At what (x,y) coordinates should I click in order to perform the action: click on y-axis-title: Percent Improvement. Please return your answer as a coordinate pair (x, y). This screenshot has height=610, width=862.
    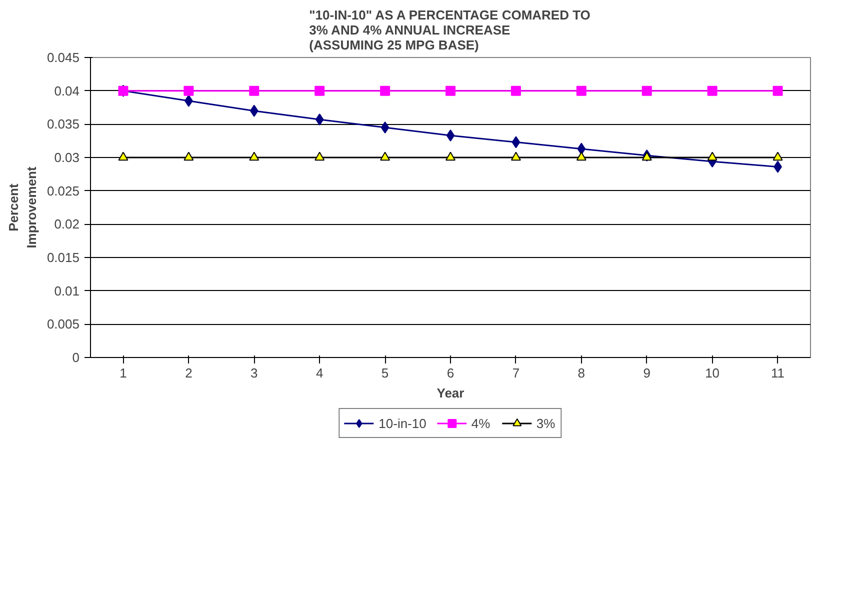
    Looking at the image, I should click on (22, 207).